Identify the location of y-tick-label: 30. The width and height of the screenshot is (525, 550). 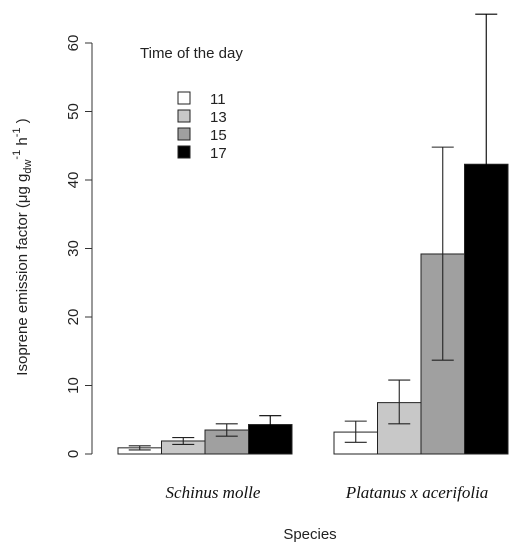
(73, 248).